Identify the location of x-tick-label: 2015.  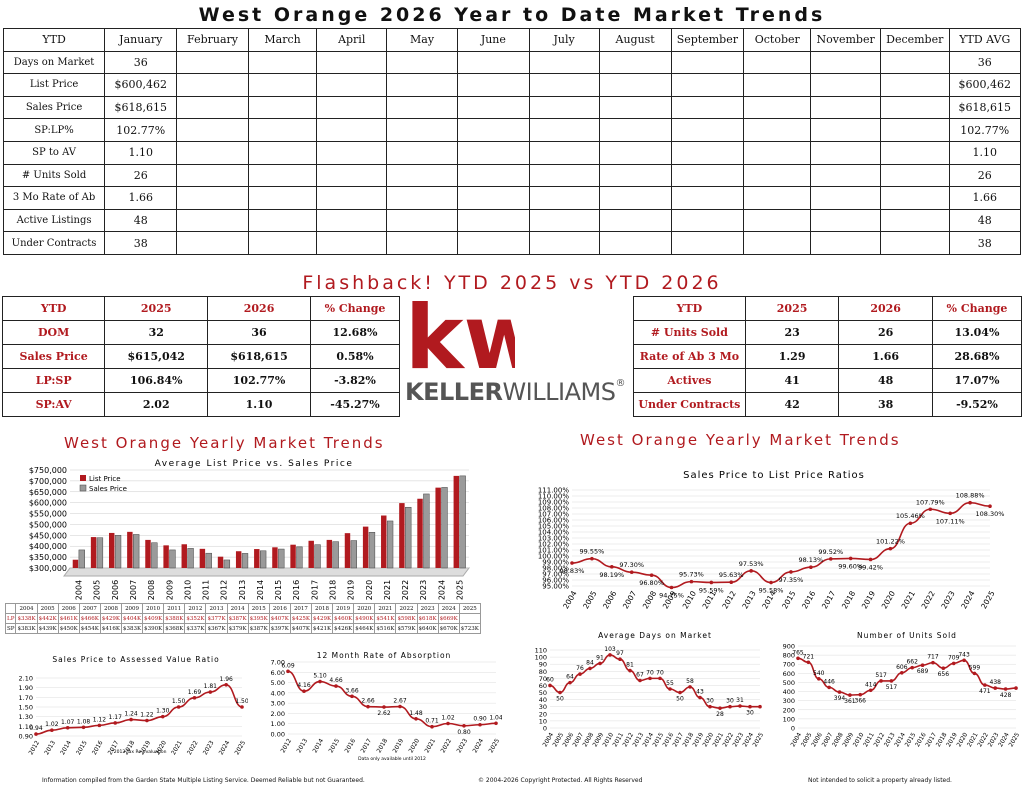
(334, 745).